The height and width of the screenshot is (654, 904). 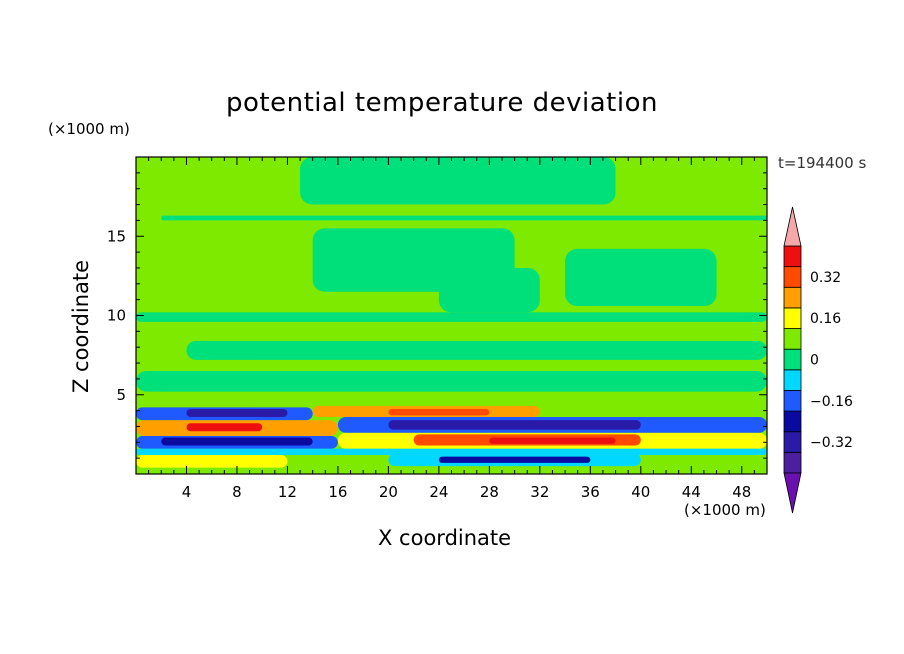 What do you see at coordinates (121, 395) in the screenshot?
I see `y-tick-label: 5` at bounding box center [121, 395].